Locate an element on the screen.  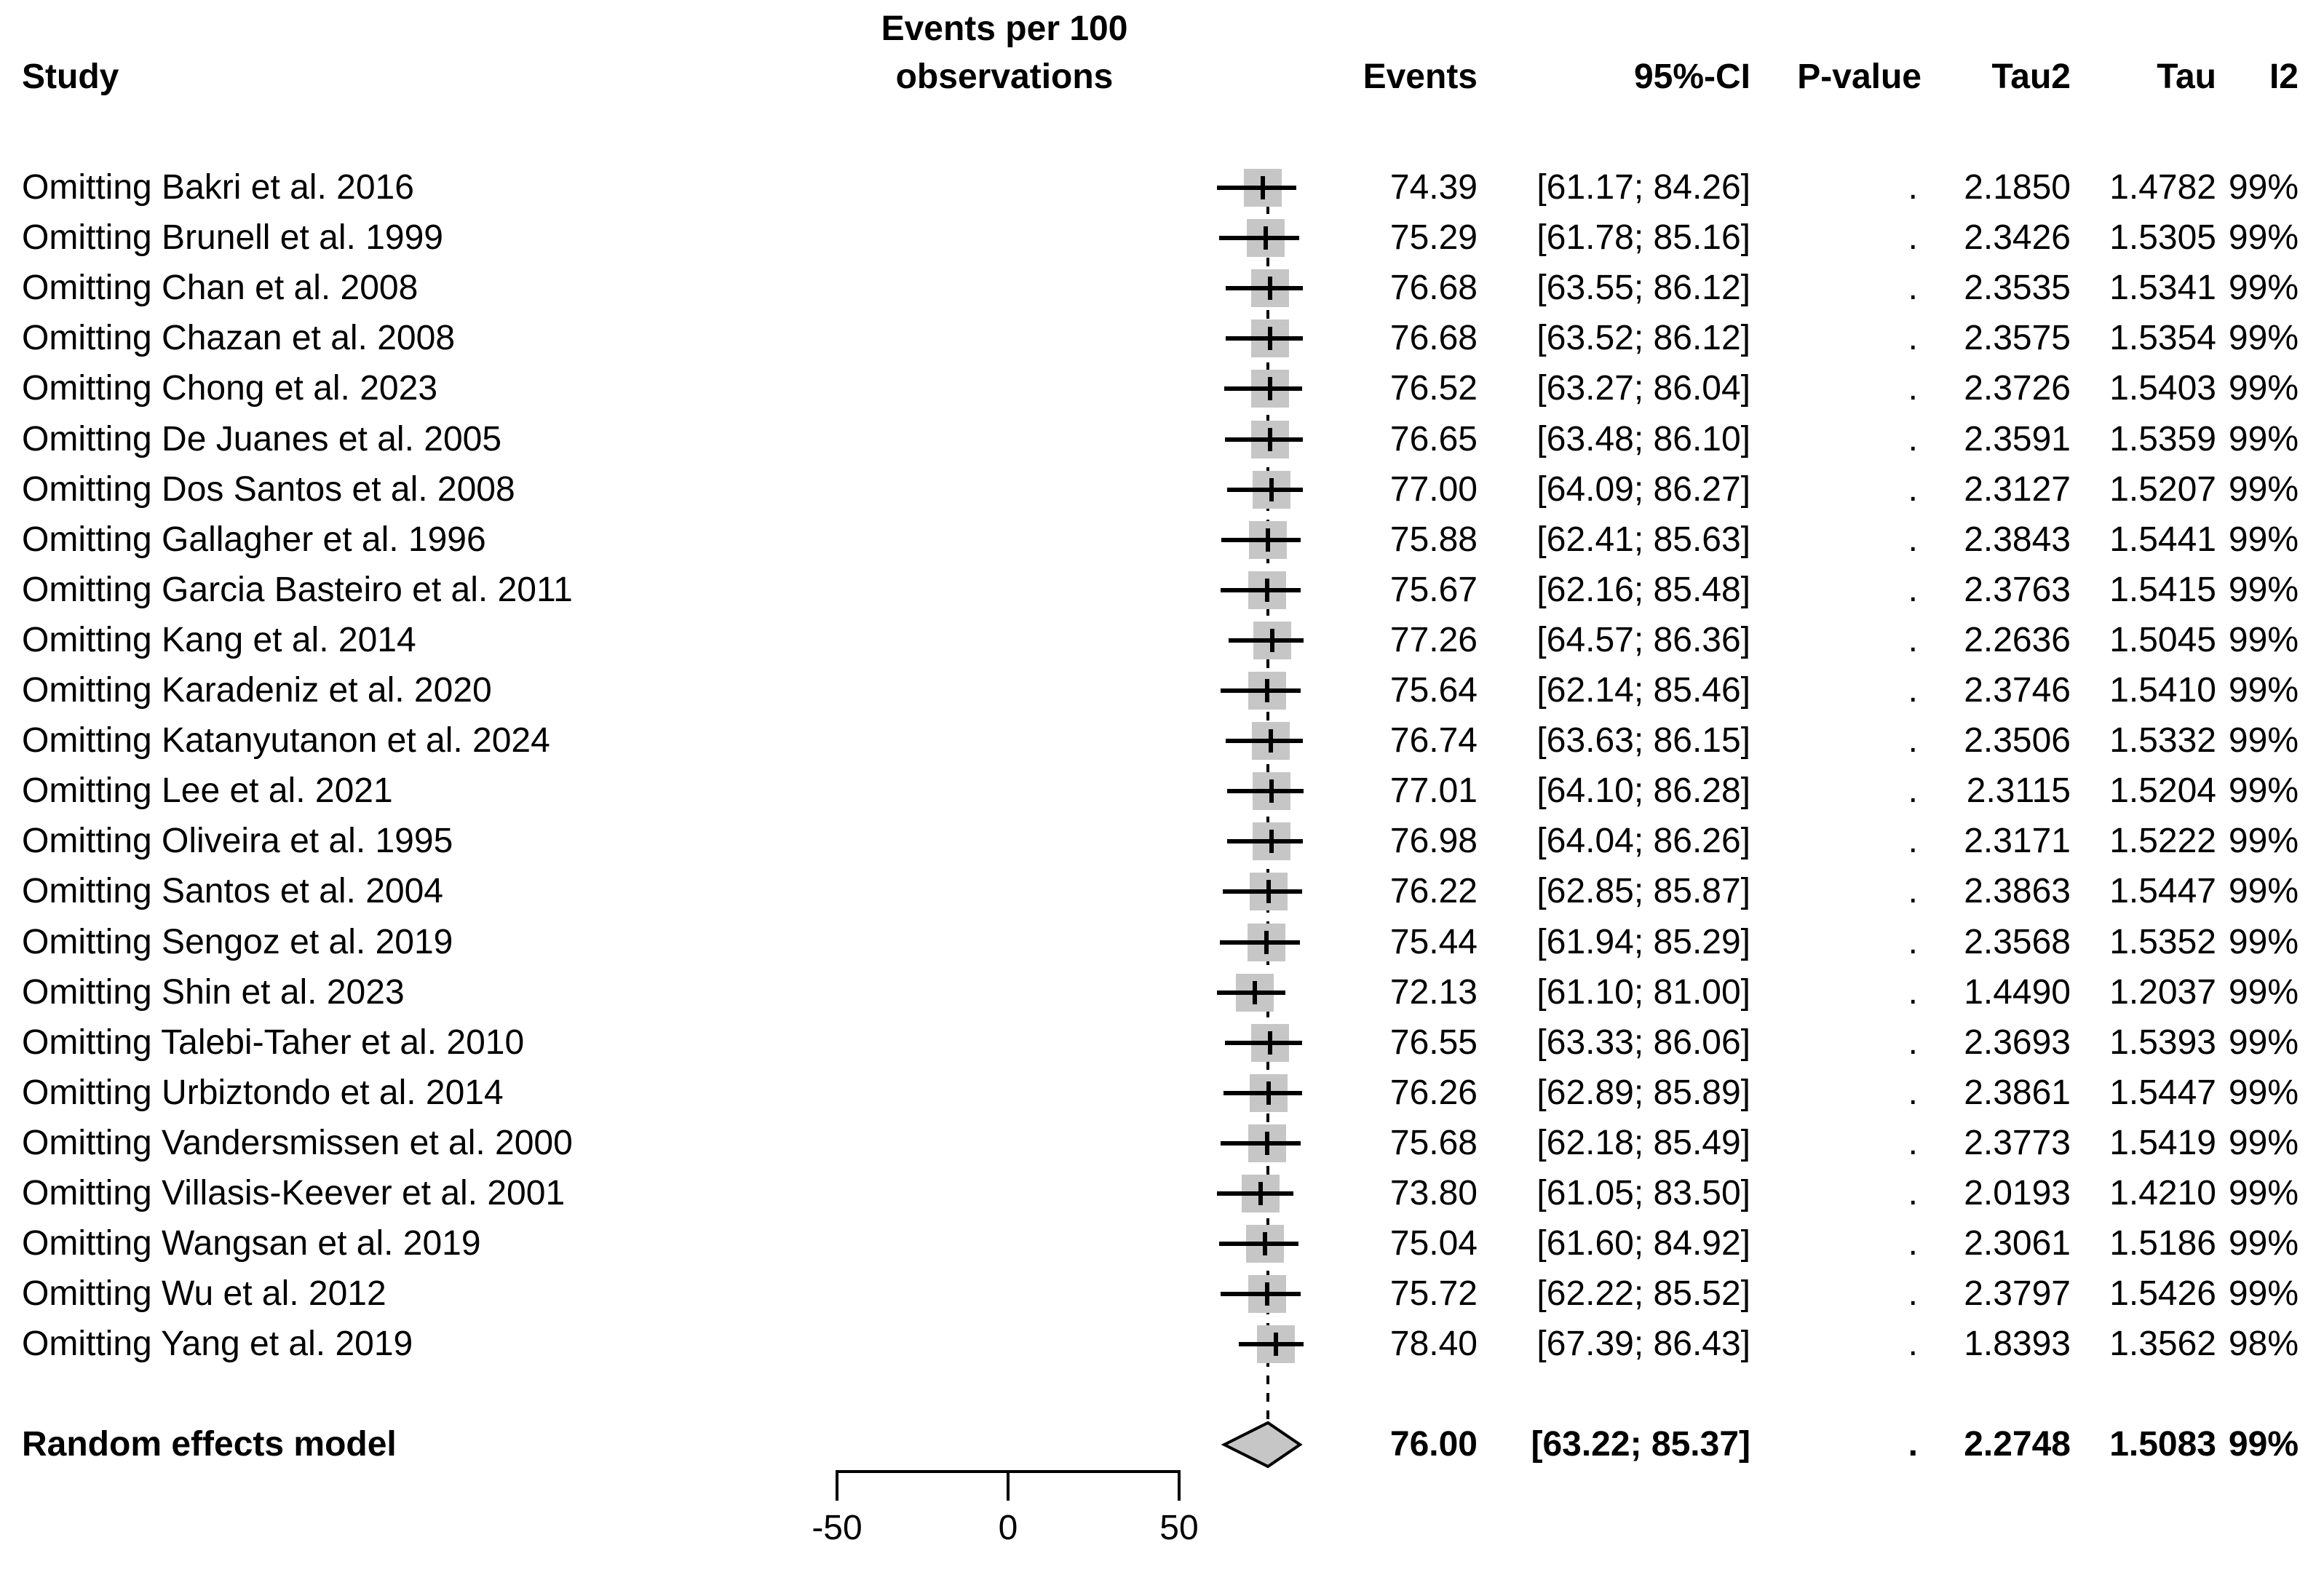
tau-value: 1.4210 is located at coordinates (2162, 1193).